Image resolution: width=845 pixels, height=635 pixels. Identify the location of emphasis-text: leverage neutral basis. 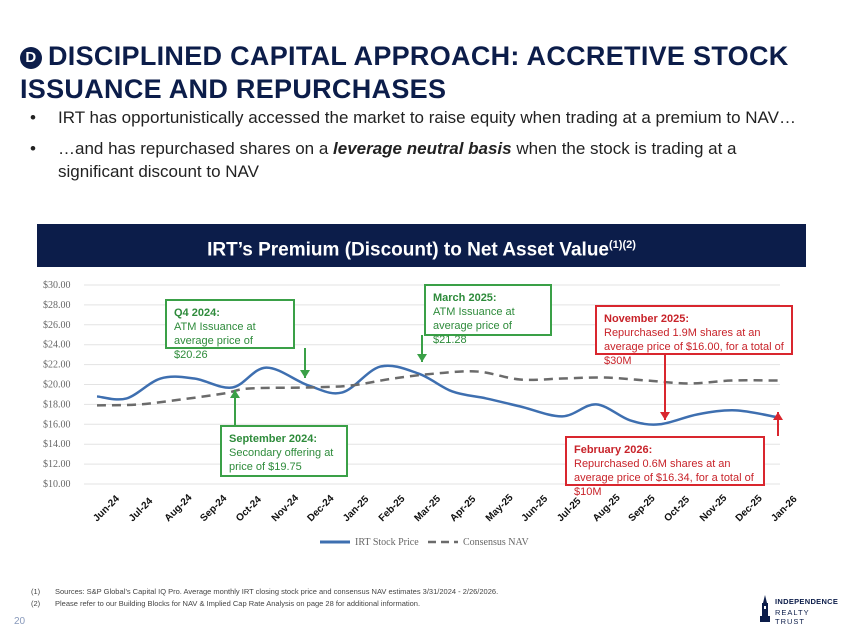
(422, 148).